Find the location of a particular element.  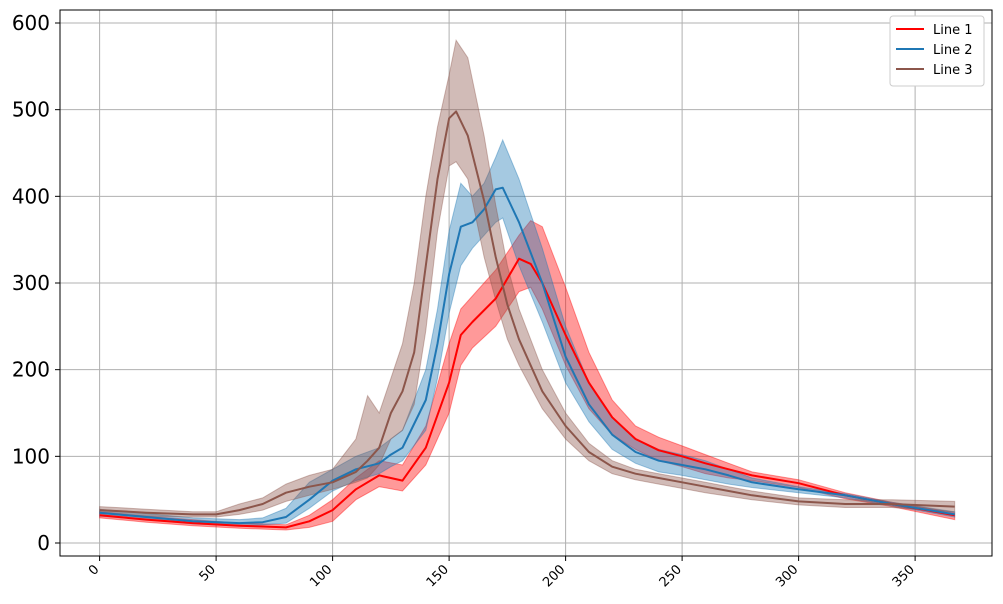

x-tick-label: 350 is located at coordinates (904, 576).